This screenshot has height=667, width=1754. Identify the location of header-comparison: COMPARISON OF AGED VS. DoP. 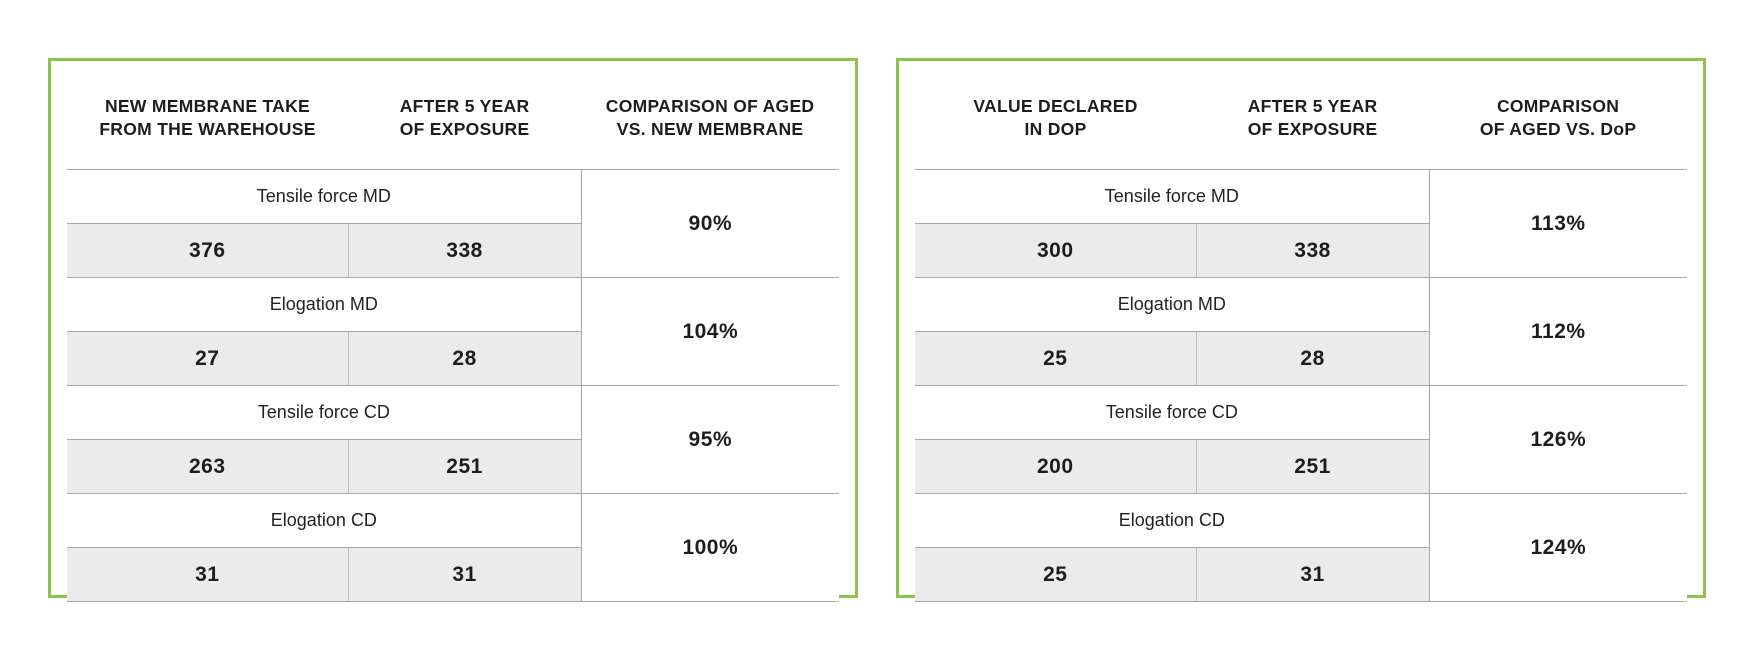
(1558, 119).